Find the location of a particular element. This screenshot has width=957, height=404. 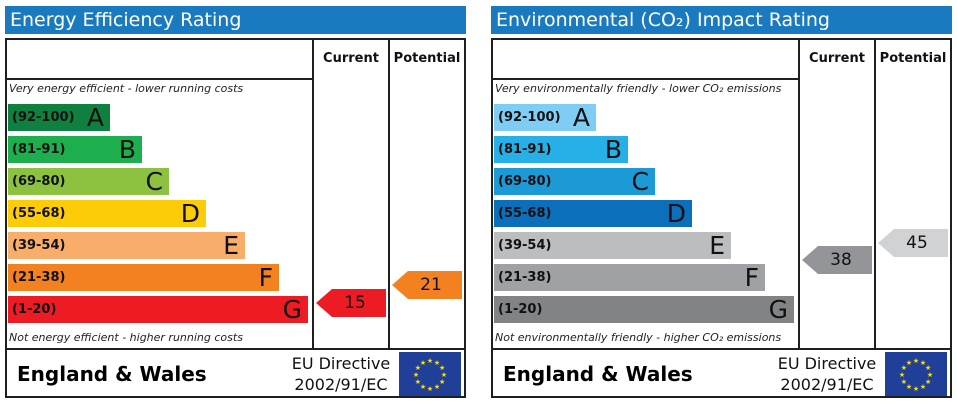

band-letter: C is located at coordinates (640, 181).